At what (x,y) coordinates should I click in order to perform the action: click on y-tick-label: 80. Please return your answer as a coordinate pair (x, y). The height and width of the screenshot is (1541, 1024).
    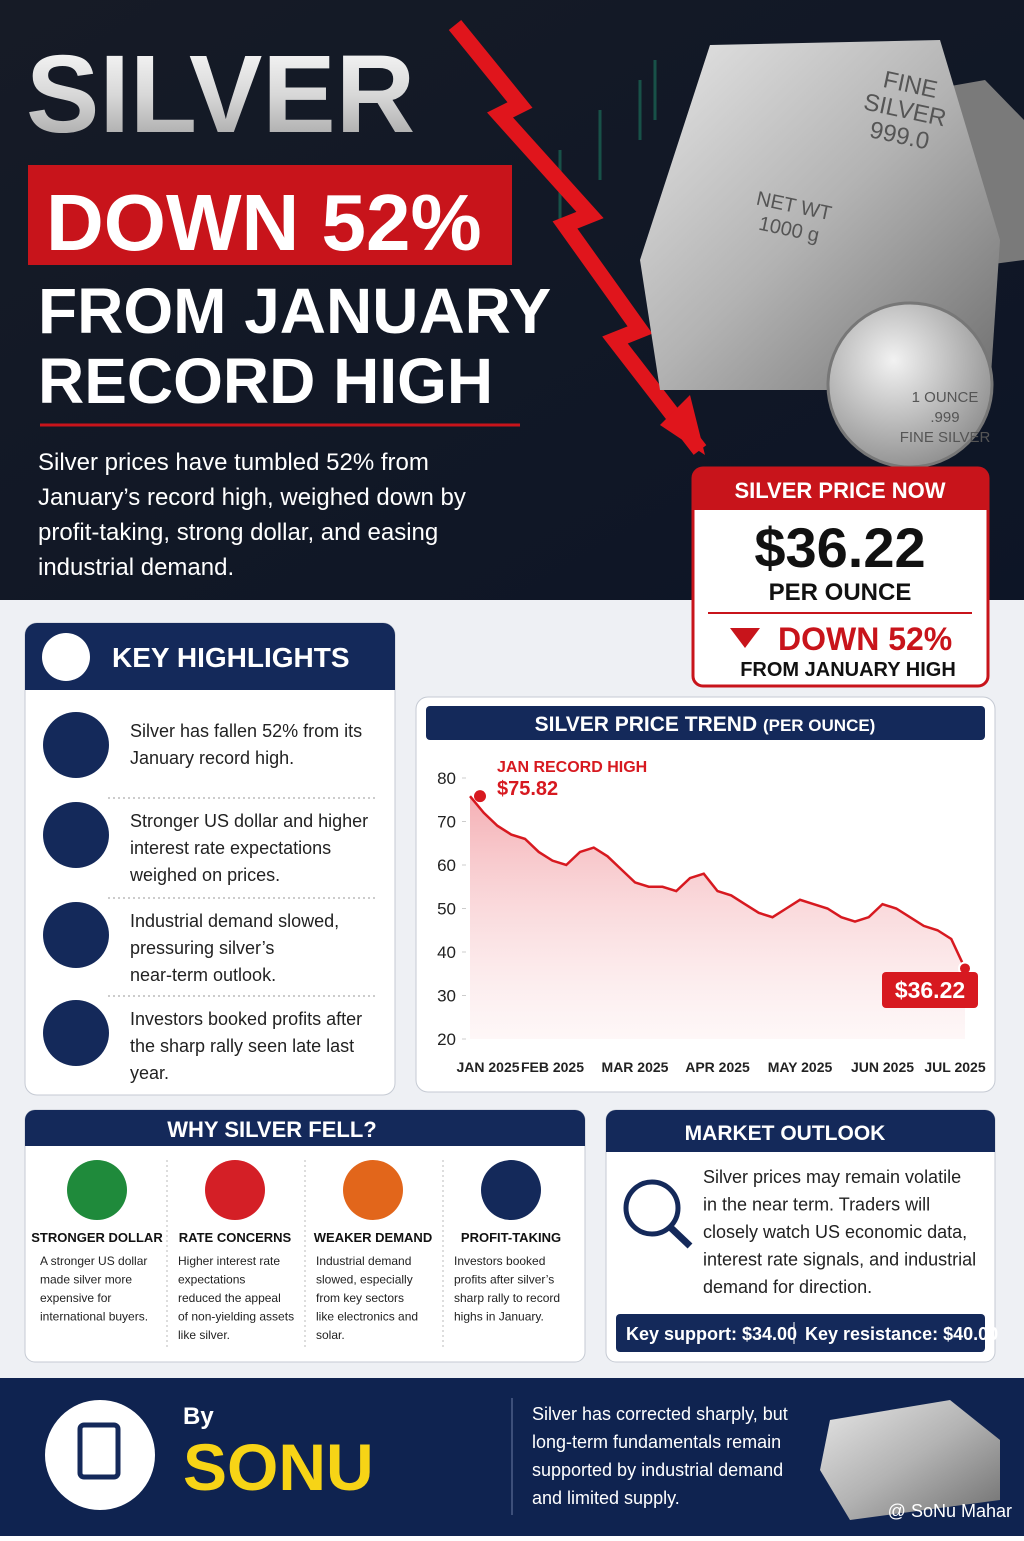
    Looking at the image, I should click on (446, 778).